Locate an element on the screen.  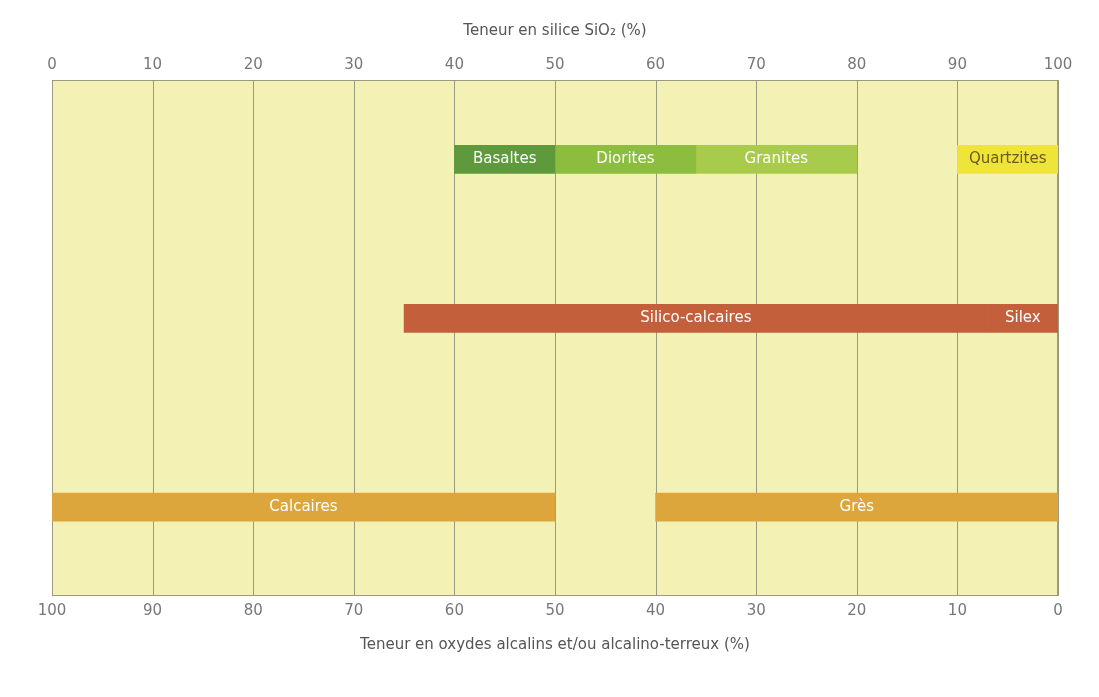
series-label: Silex is located at coordinates (1022, 317).